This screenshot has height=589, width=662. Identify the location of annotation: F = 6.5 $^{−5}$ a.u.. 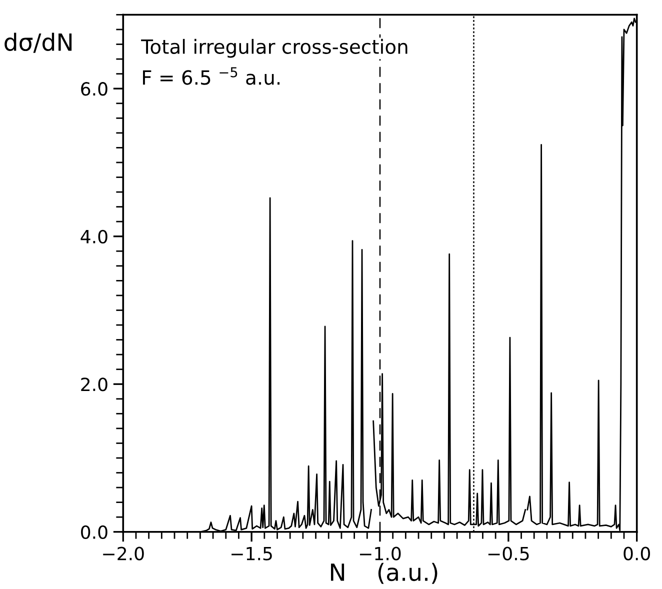
(211, 76).